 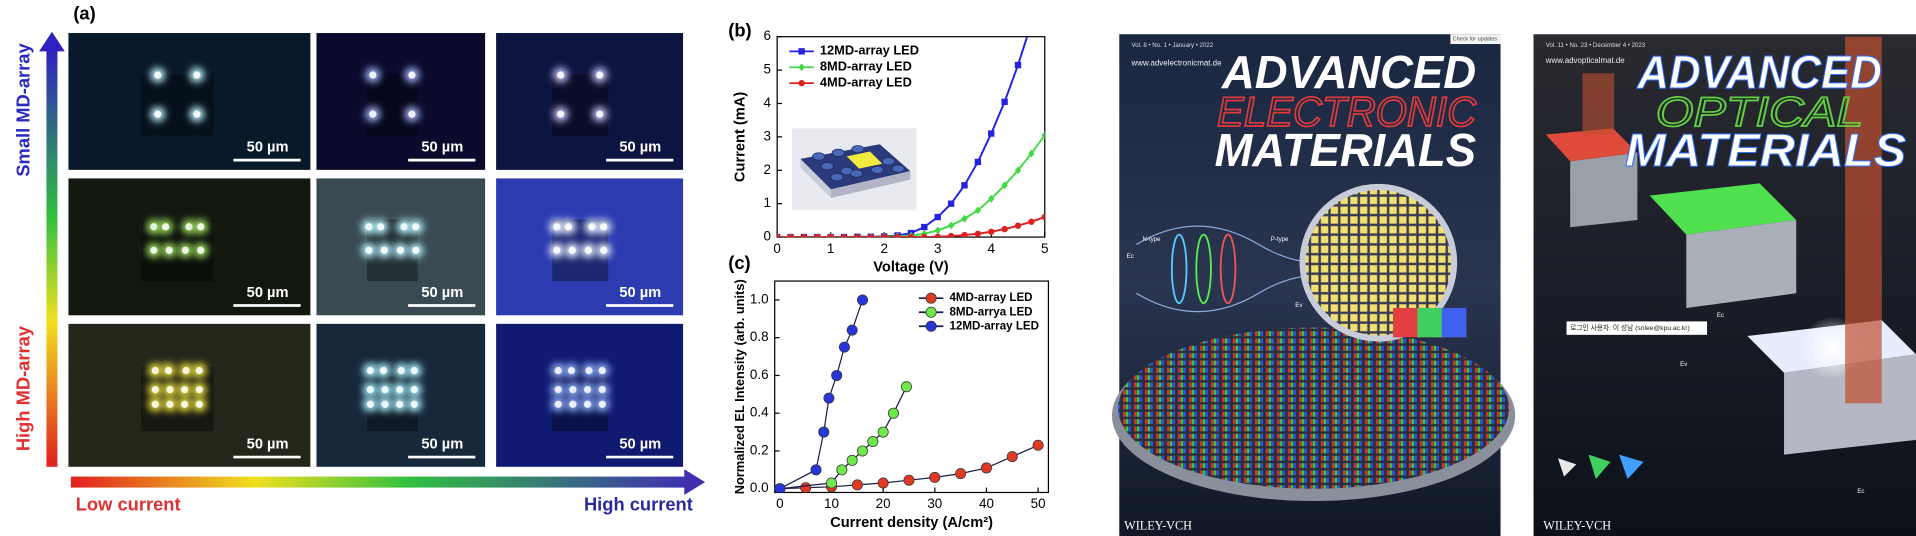 I want to click on x-tick-label: 0, so click(x=779, y=503).